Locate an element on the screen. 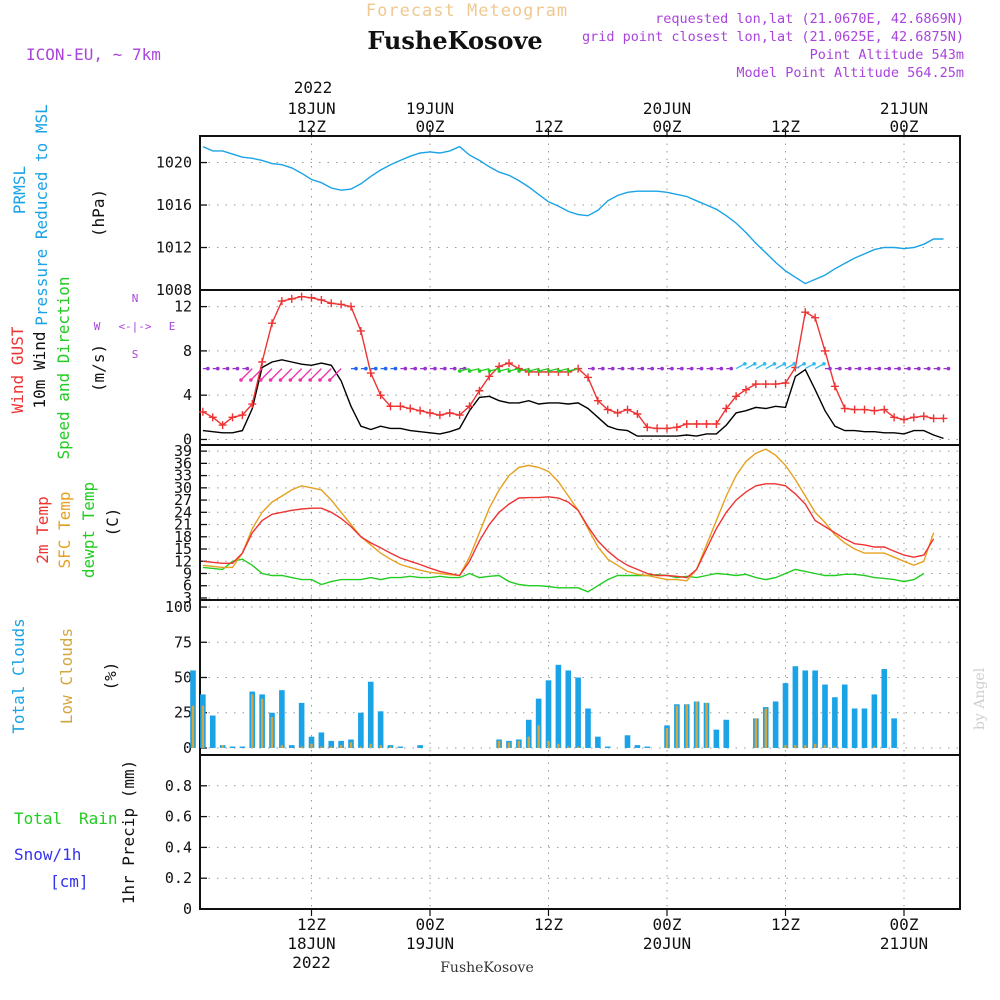  wind-unit: (m/s) is located at coordinates (98, 368).